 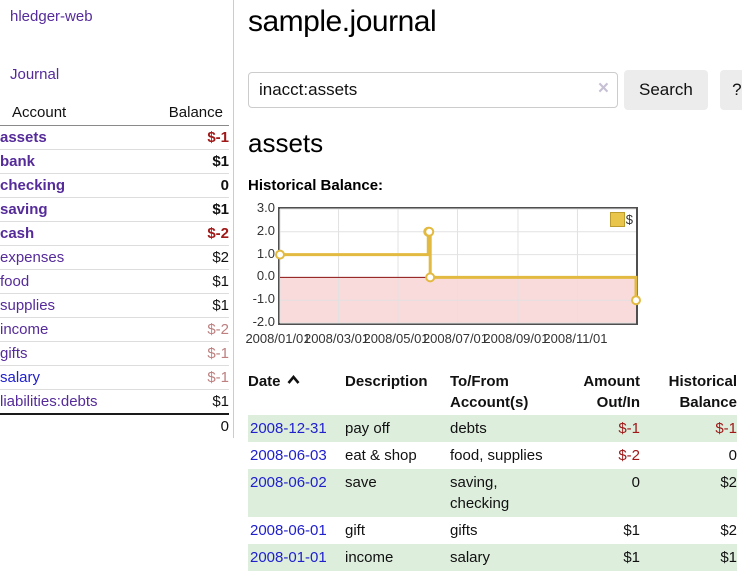 What do you see at coordinates (265, 230) in the screenshot?
I see `y-tick-label: 2.0` at bounding box center [265, 230].